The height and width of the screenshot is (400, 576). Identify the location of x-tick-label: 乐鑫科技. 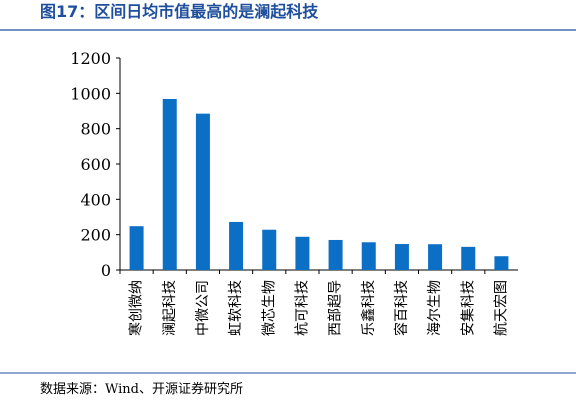
(368, 308).